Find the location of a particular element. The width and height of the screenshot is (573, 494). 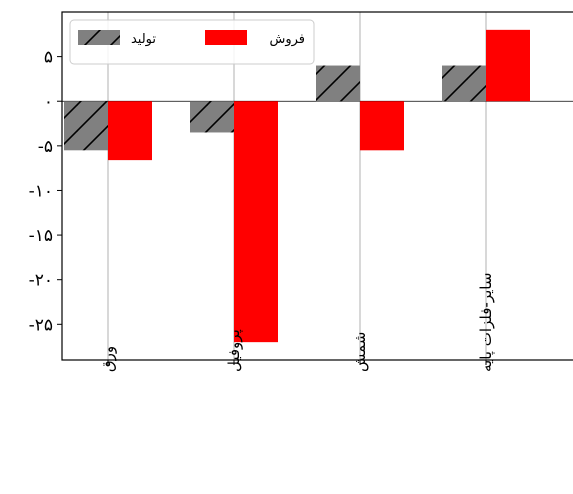

y-tick-label: ۰ is located at coordinates (48, 102).